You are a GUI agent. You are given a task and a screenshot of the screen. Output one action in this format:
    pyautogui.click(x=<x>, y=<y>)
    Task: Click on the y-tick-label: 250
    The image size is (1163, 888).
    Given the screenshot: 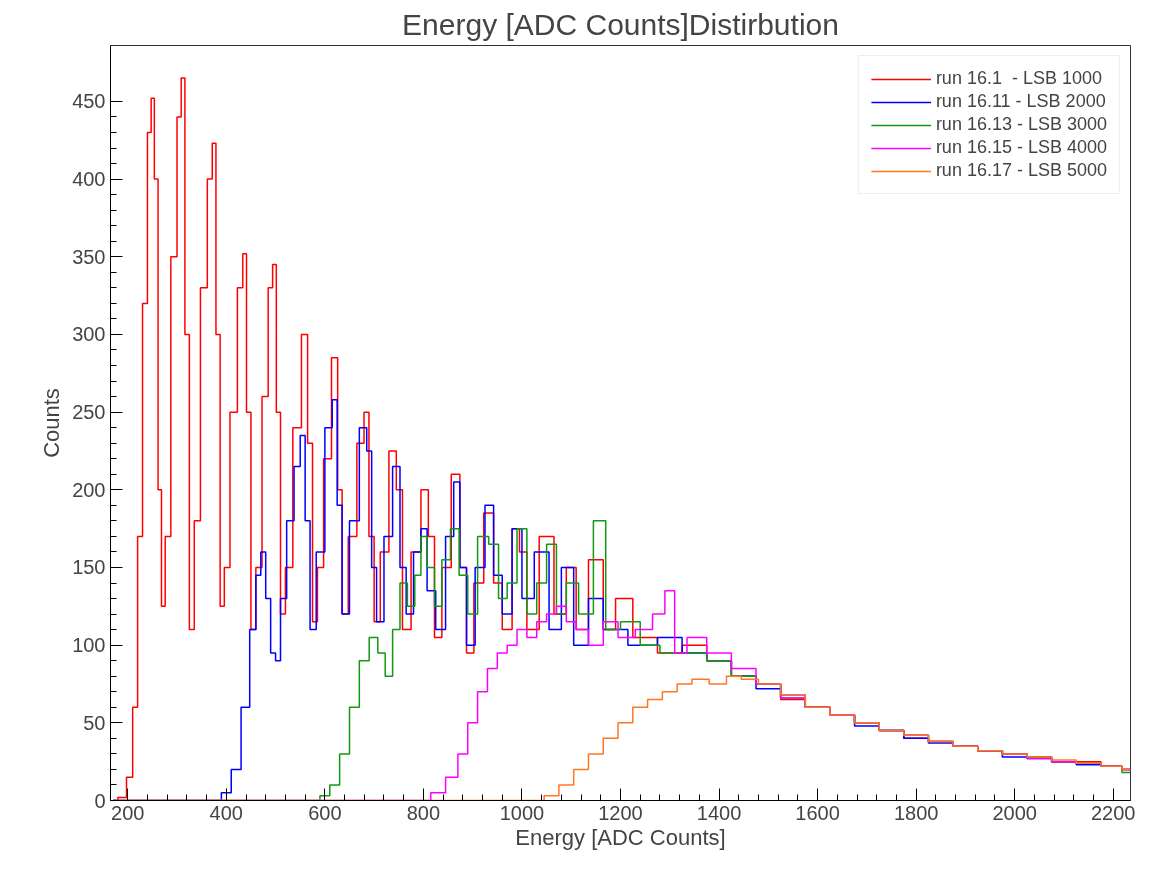 What is the action you would take?
    pyautogui.click(x=89, y=412)
    